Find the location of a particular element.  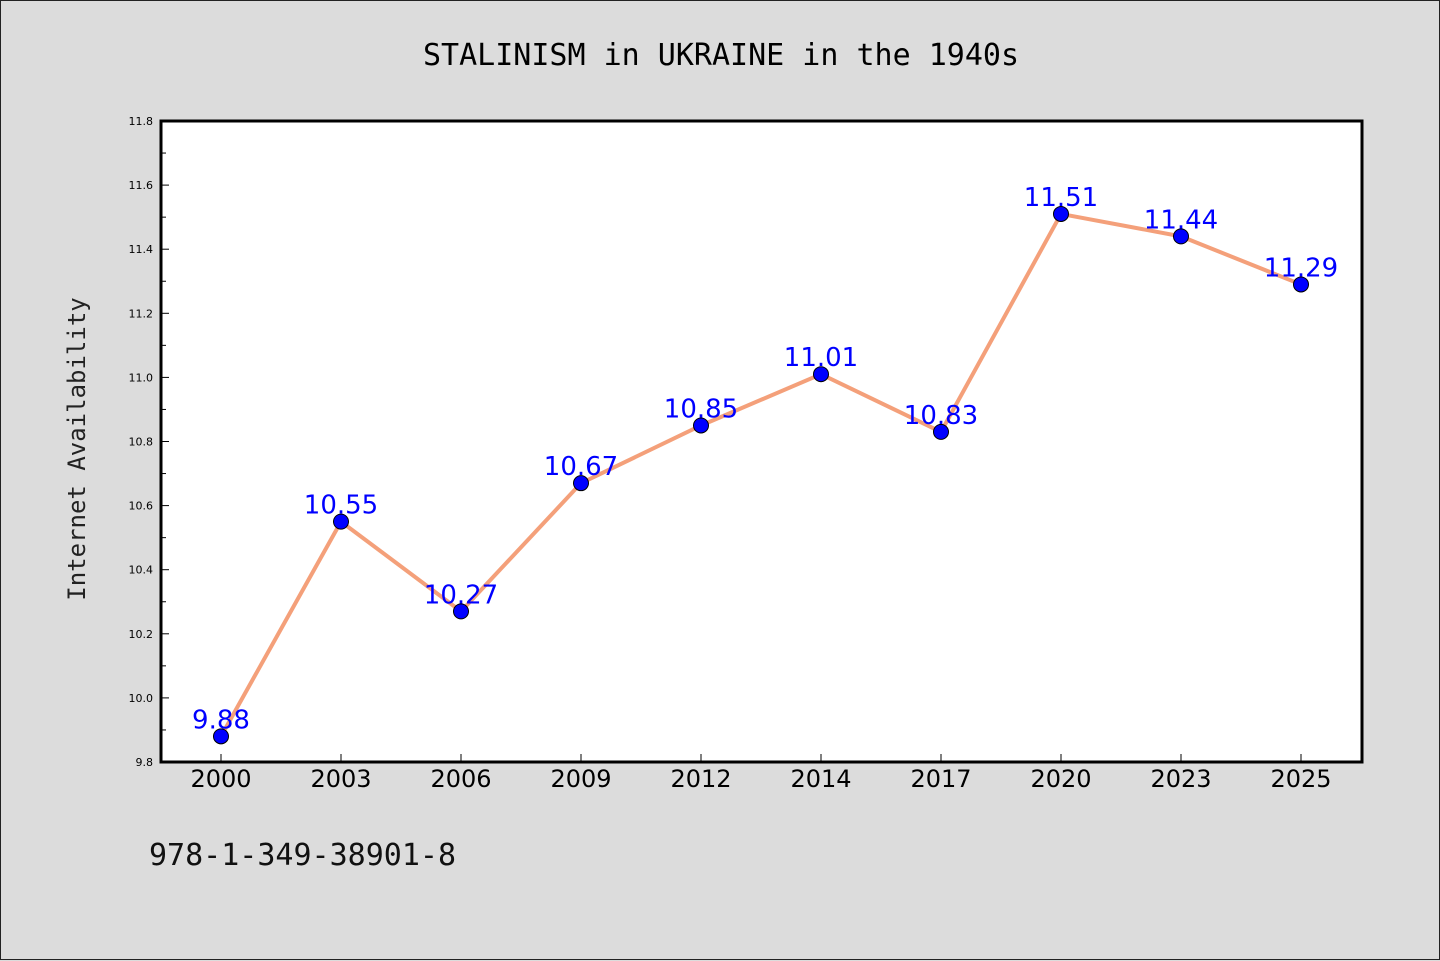

data-point-2006 is located at coordinates (461, 611).